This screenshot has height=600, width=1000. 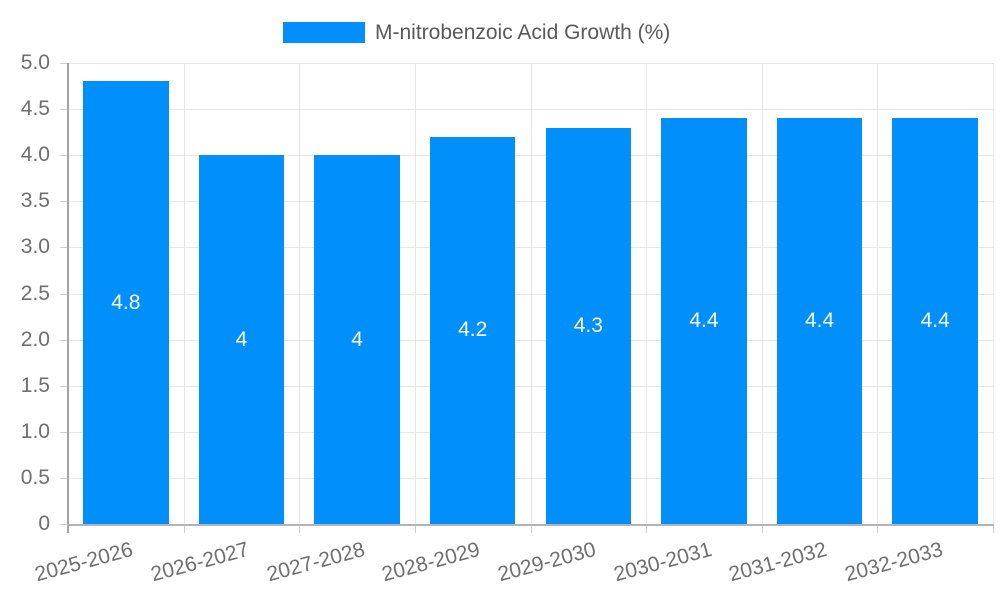 What do you see at coordinates (35, 109) in the screenshot?
I see `y-tick-label: 4.5` at bounding box center [35, 109].